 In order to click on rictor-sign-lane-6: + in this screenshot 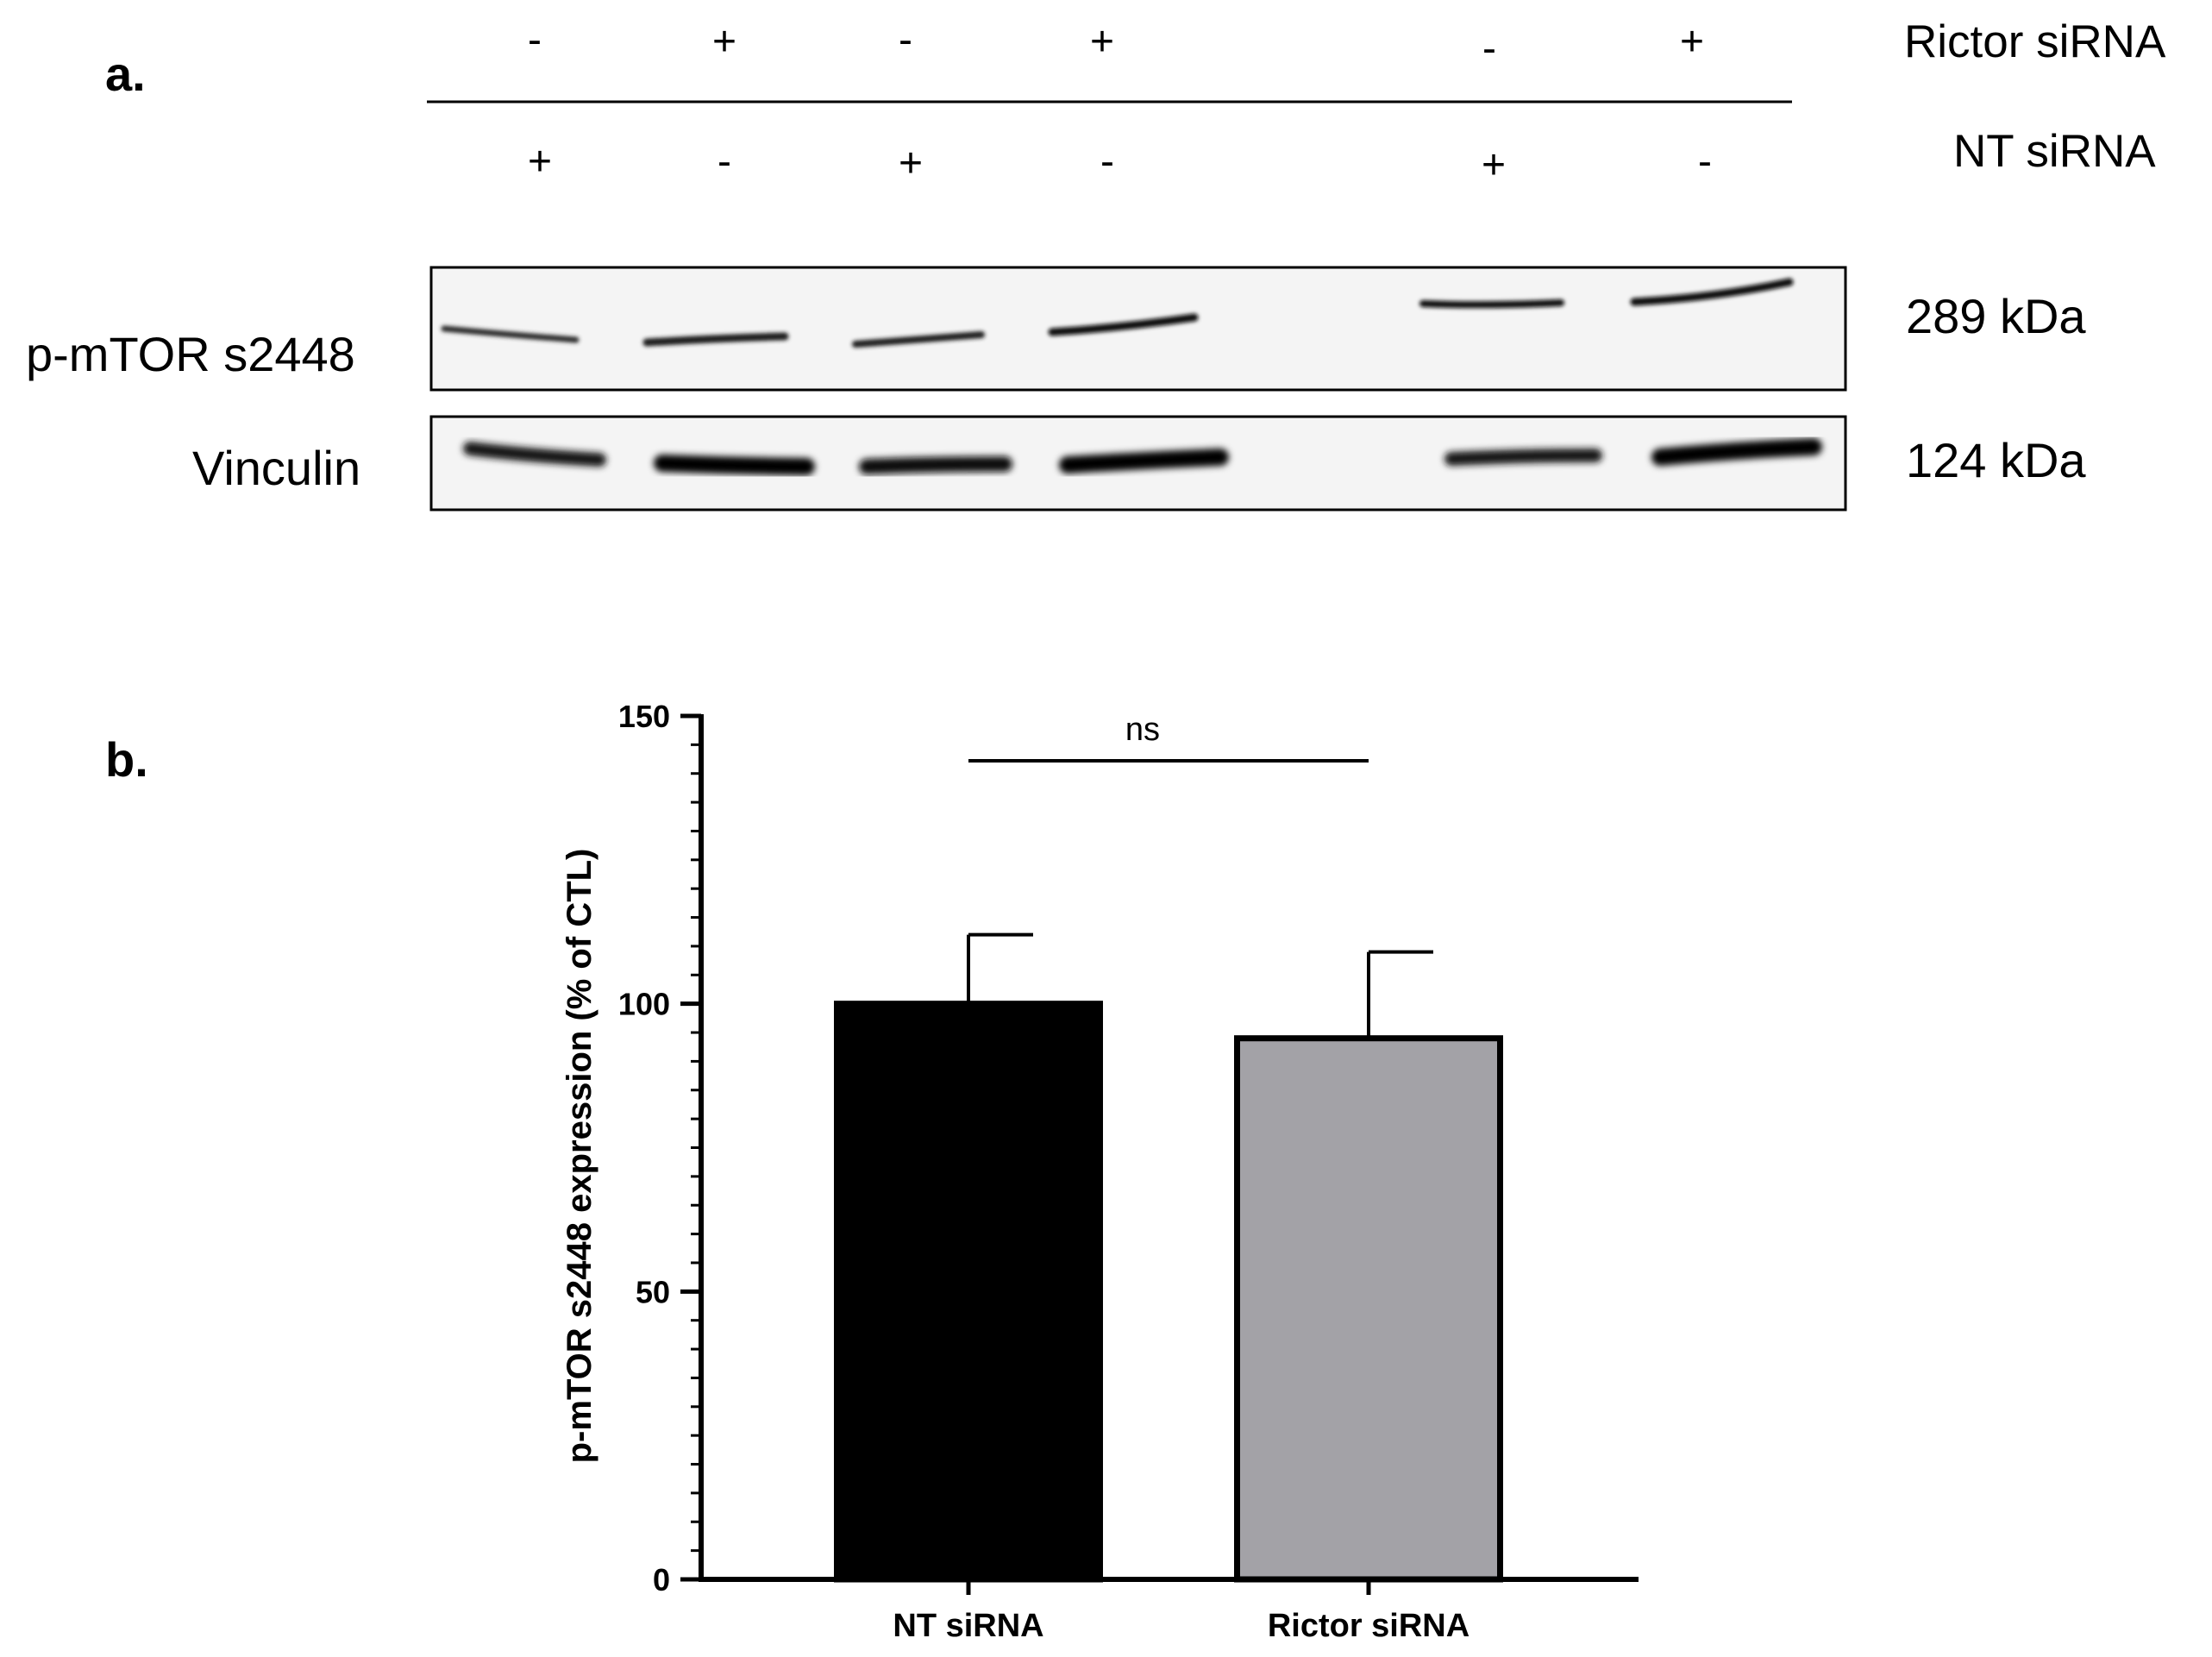, I will do `click(1692, 42)`.